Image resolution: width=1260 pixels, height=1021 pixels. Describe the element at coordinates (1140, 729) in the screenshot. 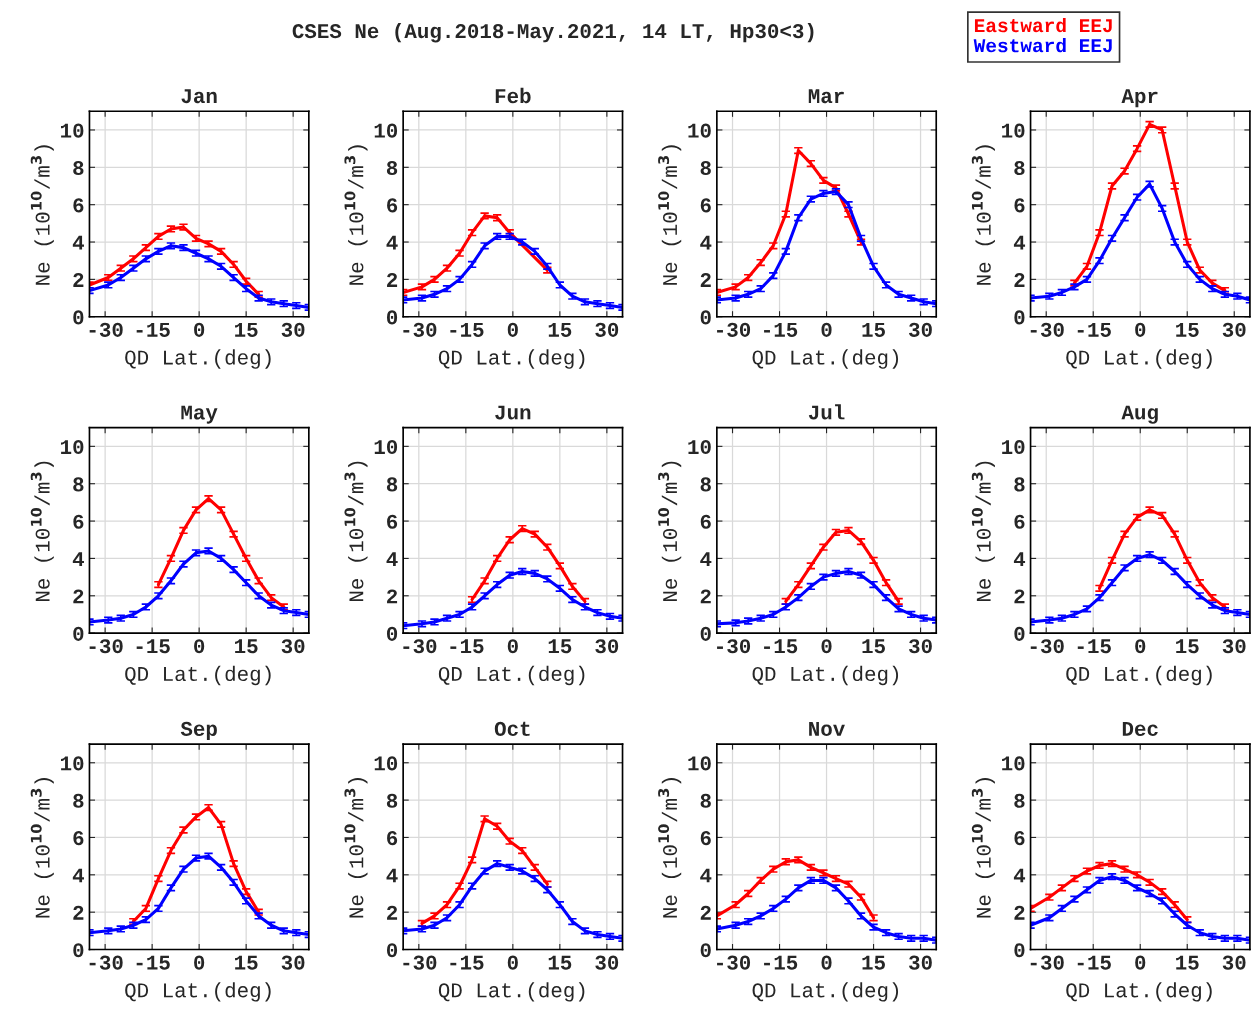

I see `chart-title: Dec` at that location.